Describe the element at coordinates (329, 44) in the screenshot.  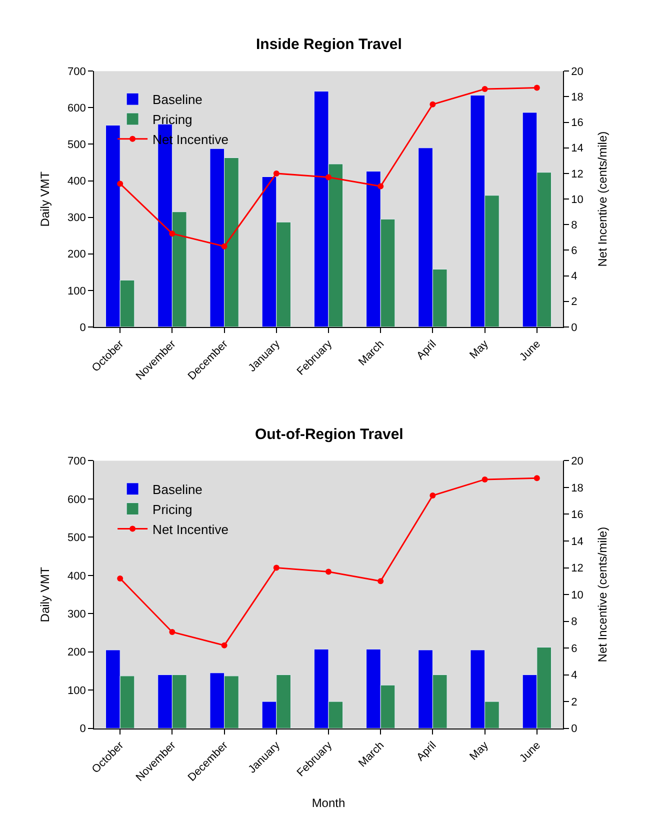
I see `chart-title: Inside Region Travel` at that location.